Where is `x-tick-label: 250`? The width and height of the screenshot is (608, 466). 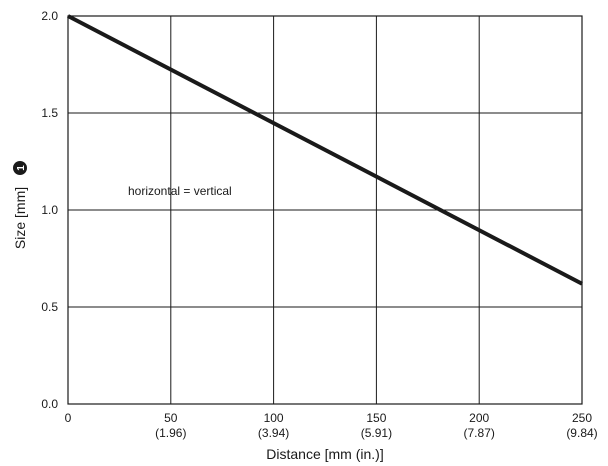 x-tick-label: 250 is located at coordinates (582, 418).